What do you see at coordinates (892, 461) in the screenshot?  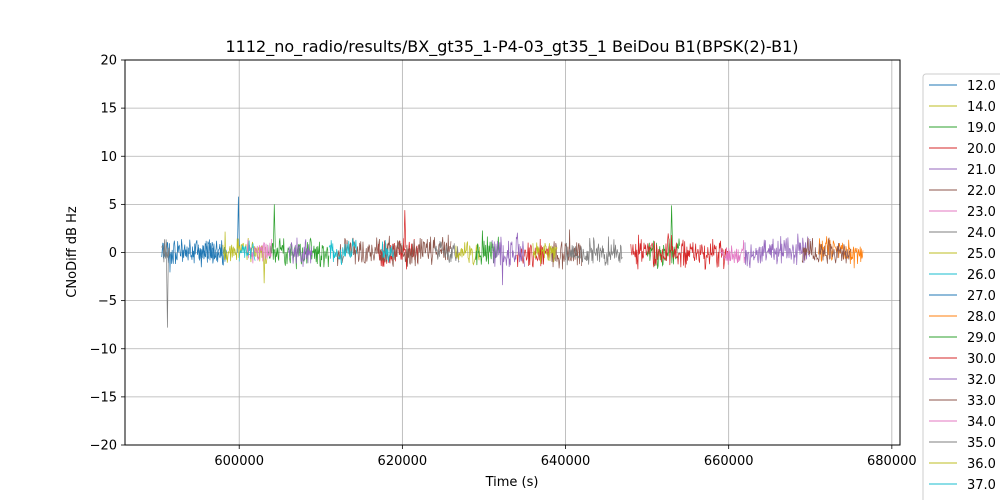 I see `x-tick-label: 680000` at bounding box center [892, 461].